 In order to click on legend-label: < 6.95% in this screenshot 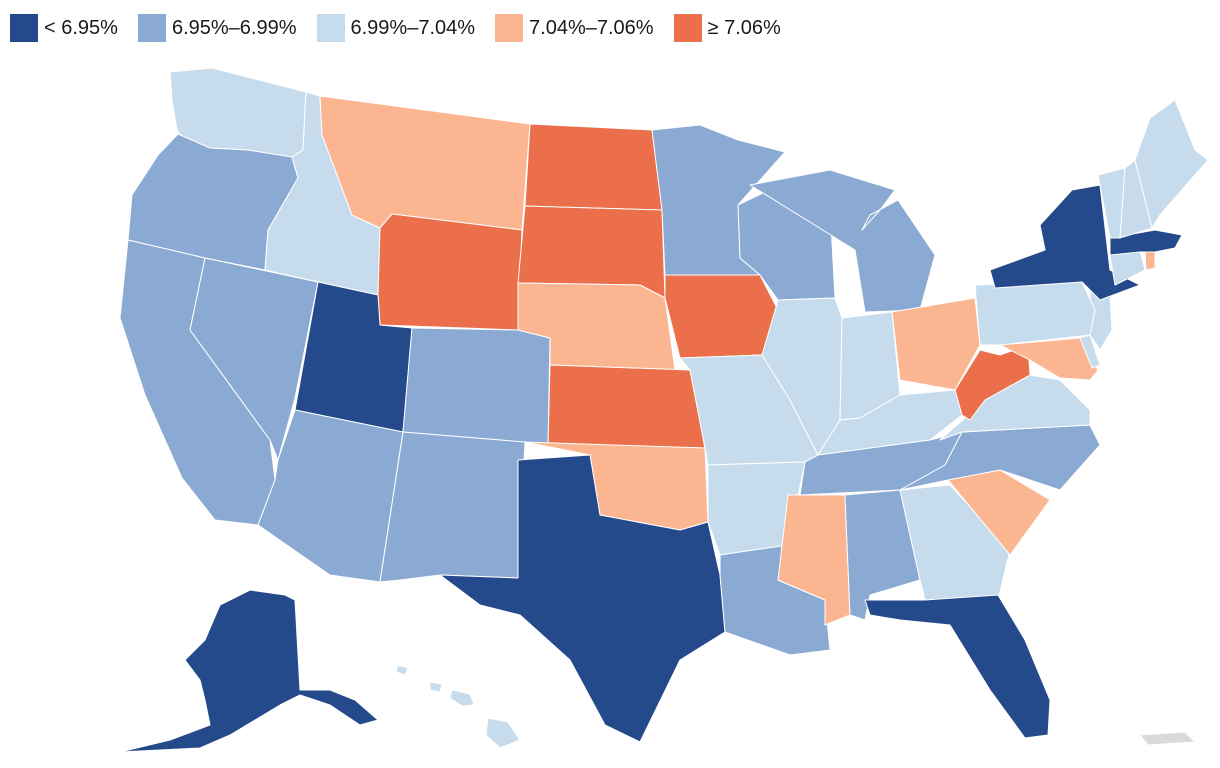, I will do `click(81, 27)`.